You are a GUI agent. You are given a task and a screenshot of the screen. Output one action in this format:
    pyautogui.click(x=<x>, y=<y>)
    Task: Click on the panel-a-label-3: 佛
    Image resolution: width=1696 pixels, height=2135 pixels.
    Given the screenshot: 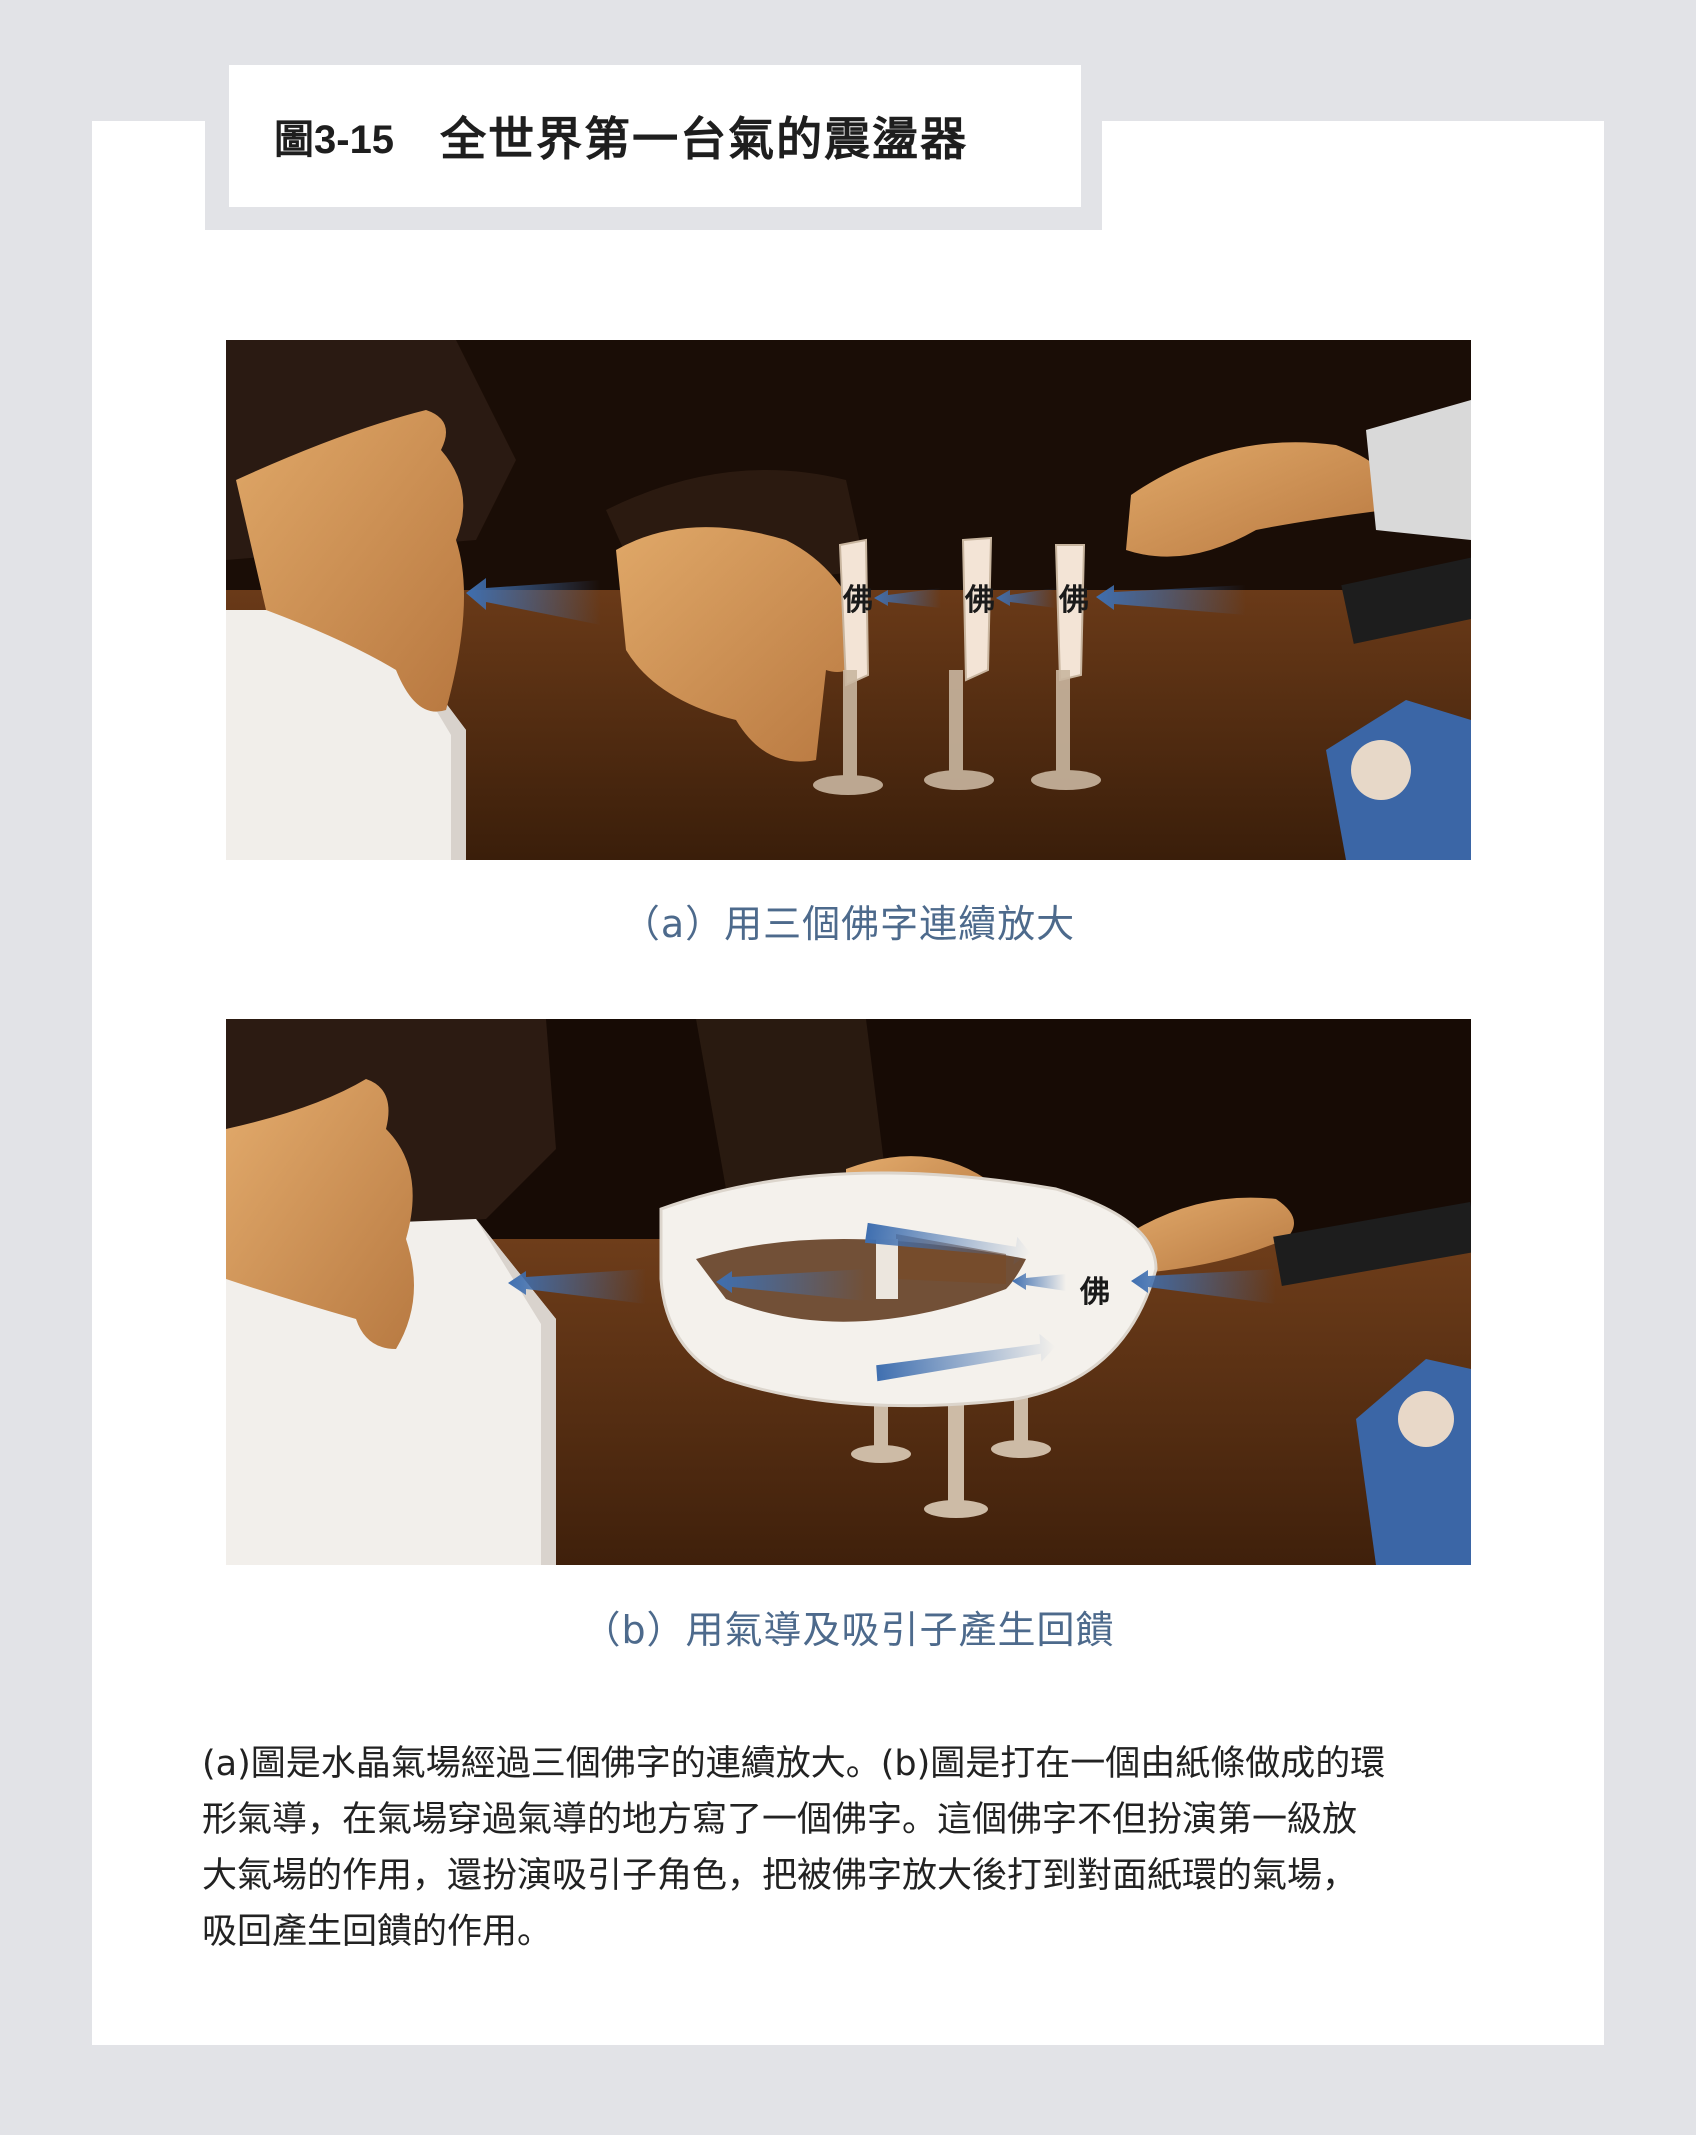 What is the action you would take?
    pyautogui.click(x=1073, y=600)
    